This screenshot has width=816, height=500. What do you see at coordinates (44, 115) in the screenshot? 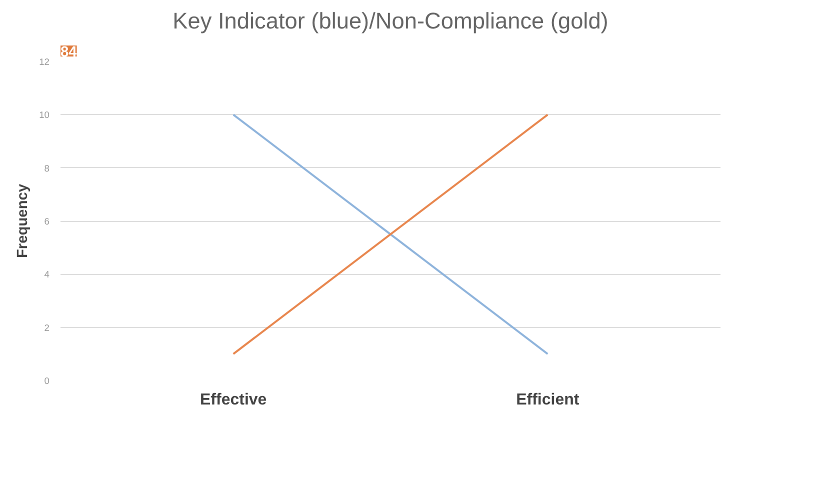
I see `y-tick-label: 10` at bounding box center [44, 115].